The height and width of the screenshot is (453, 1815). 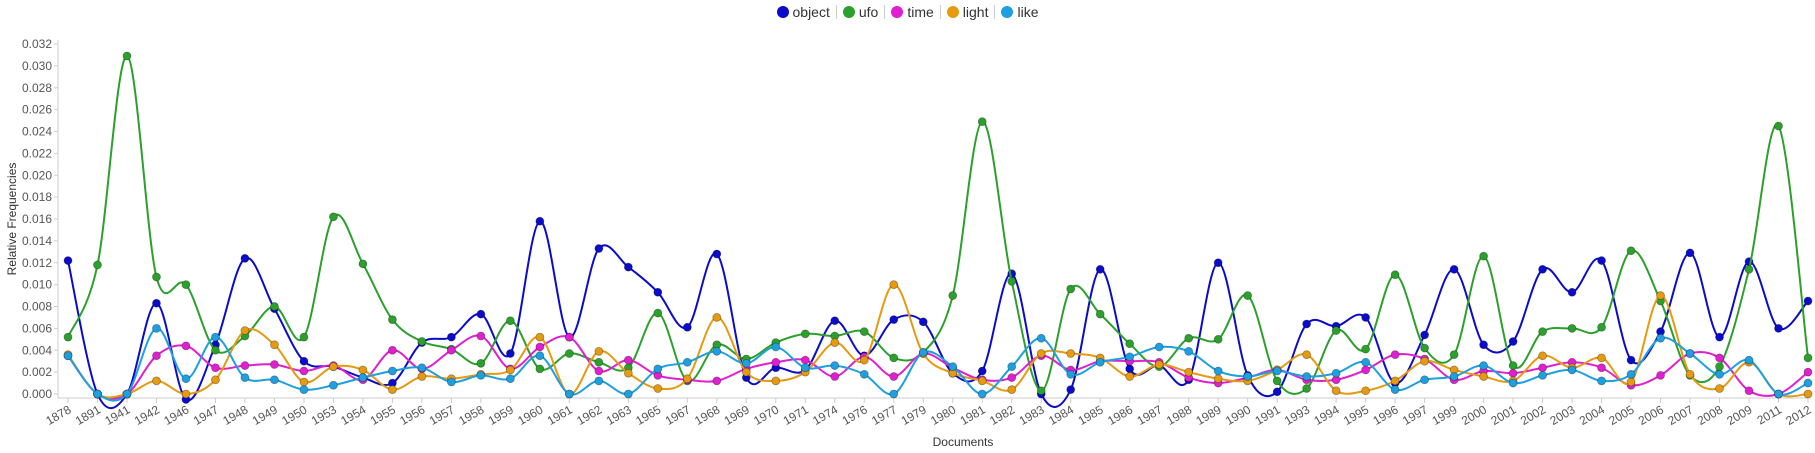 What do you see at coordinates (860, 12) in the screenshot?
I see `legend-item-ufo: ufo` at bounding box center [860, 12].